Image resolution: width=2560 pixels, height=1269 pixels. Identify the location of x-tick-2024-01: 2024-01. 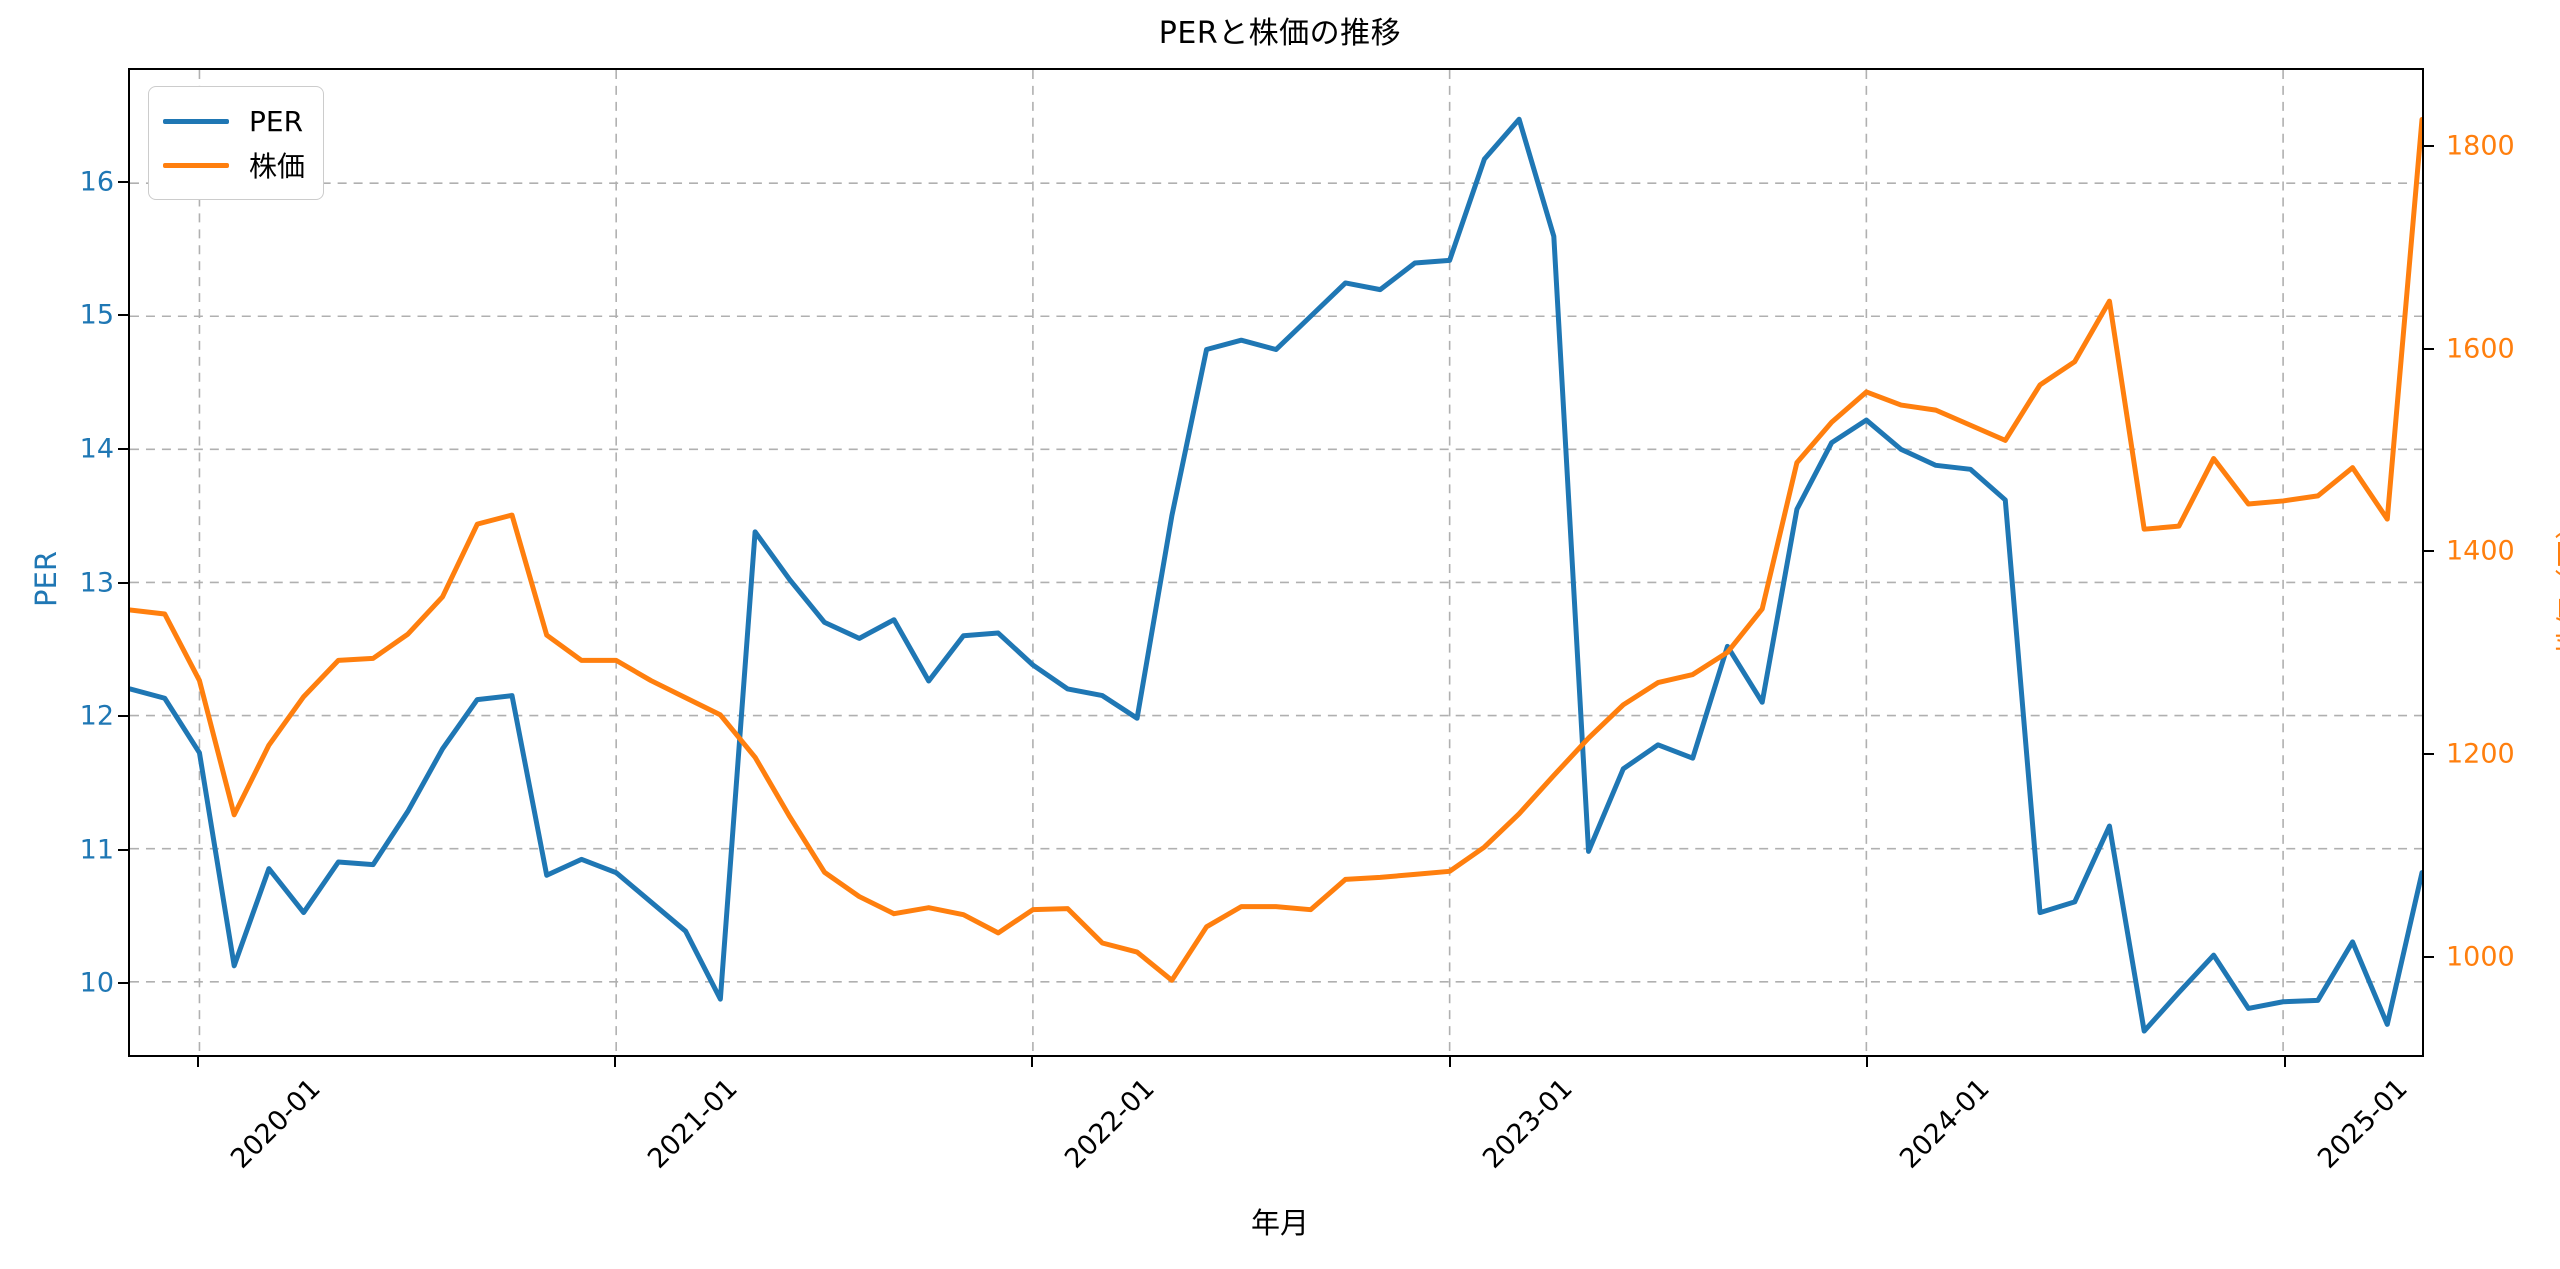
(1945, 1124).